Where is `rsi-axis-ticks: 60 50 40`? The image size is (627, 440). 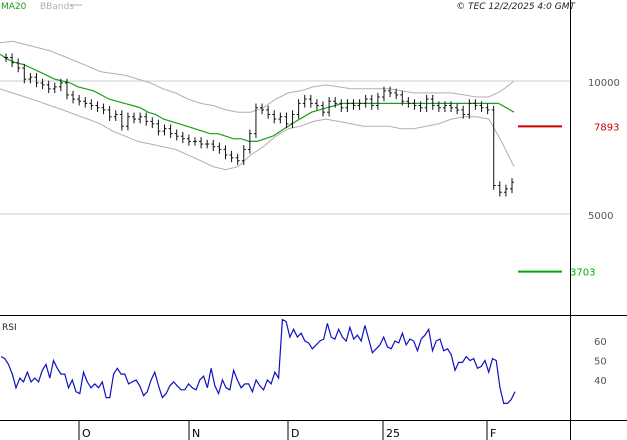 rsi-axis-ticks: 60 50 40 is located at coordinates (600, 362).